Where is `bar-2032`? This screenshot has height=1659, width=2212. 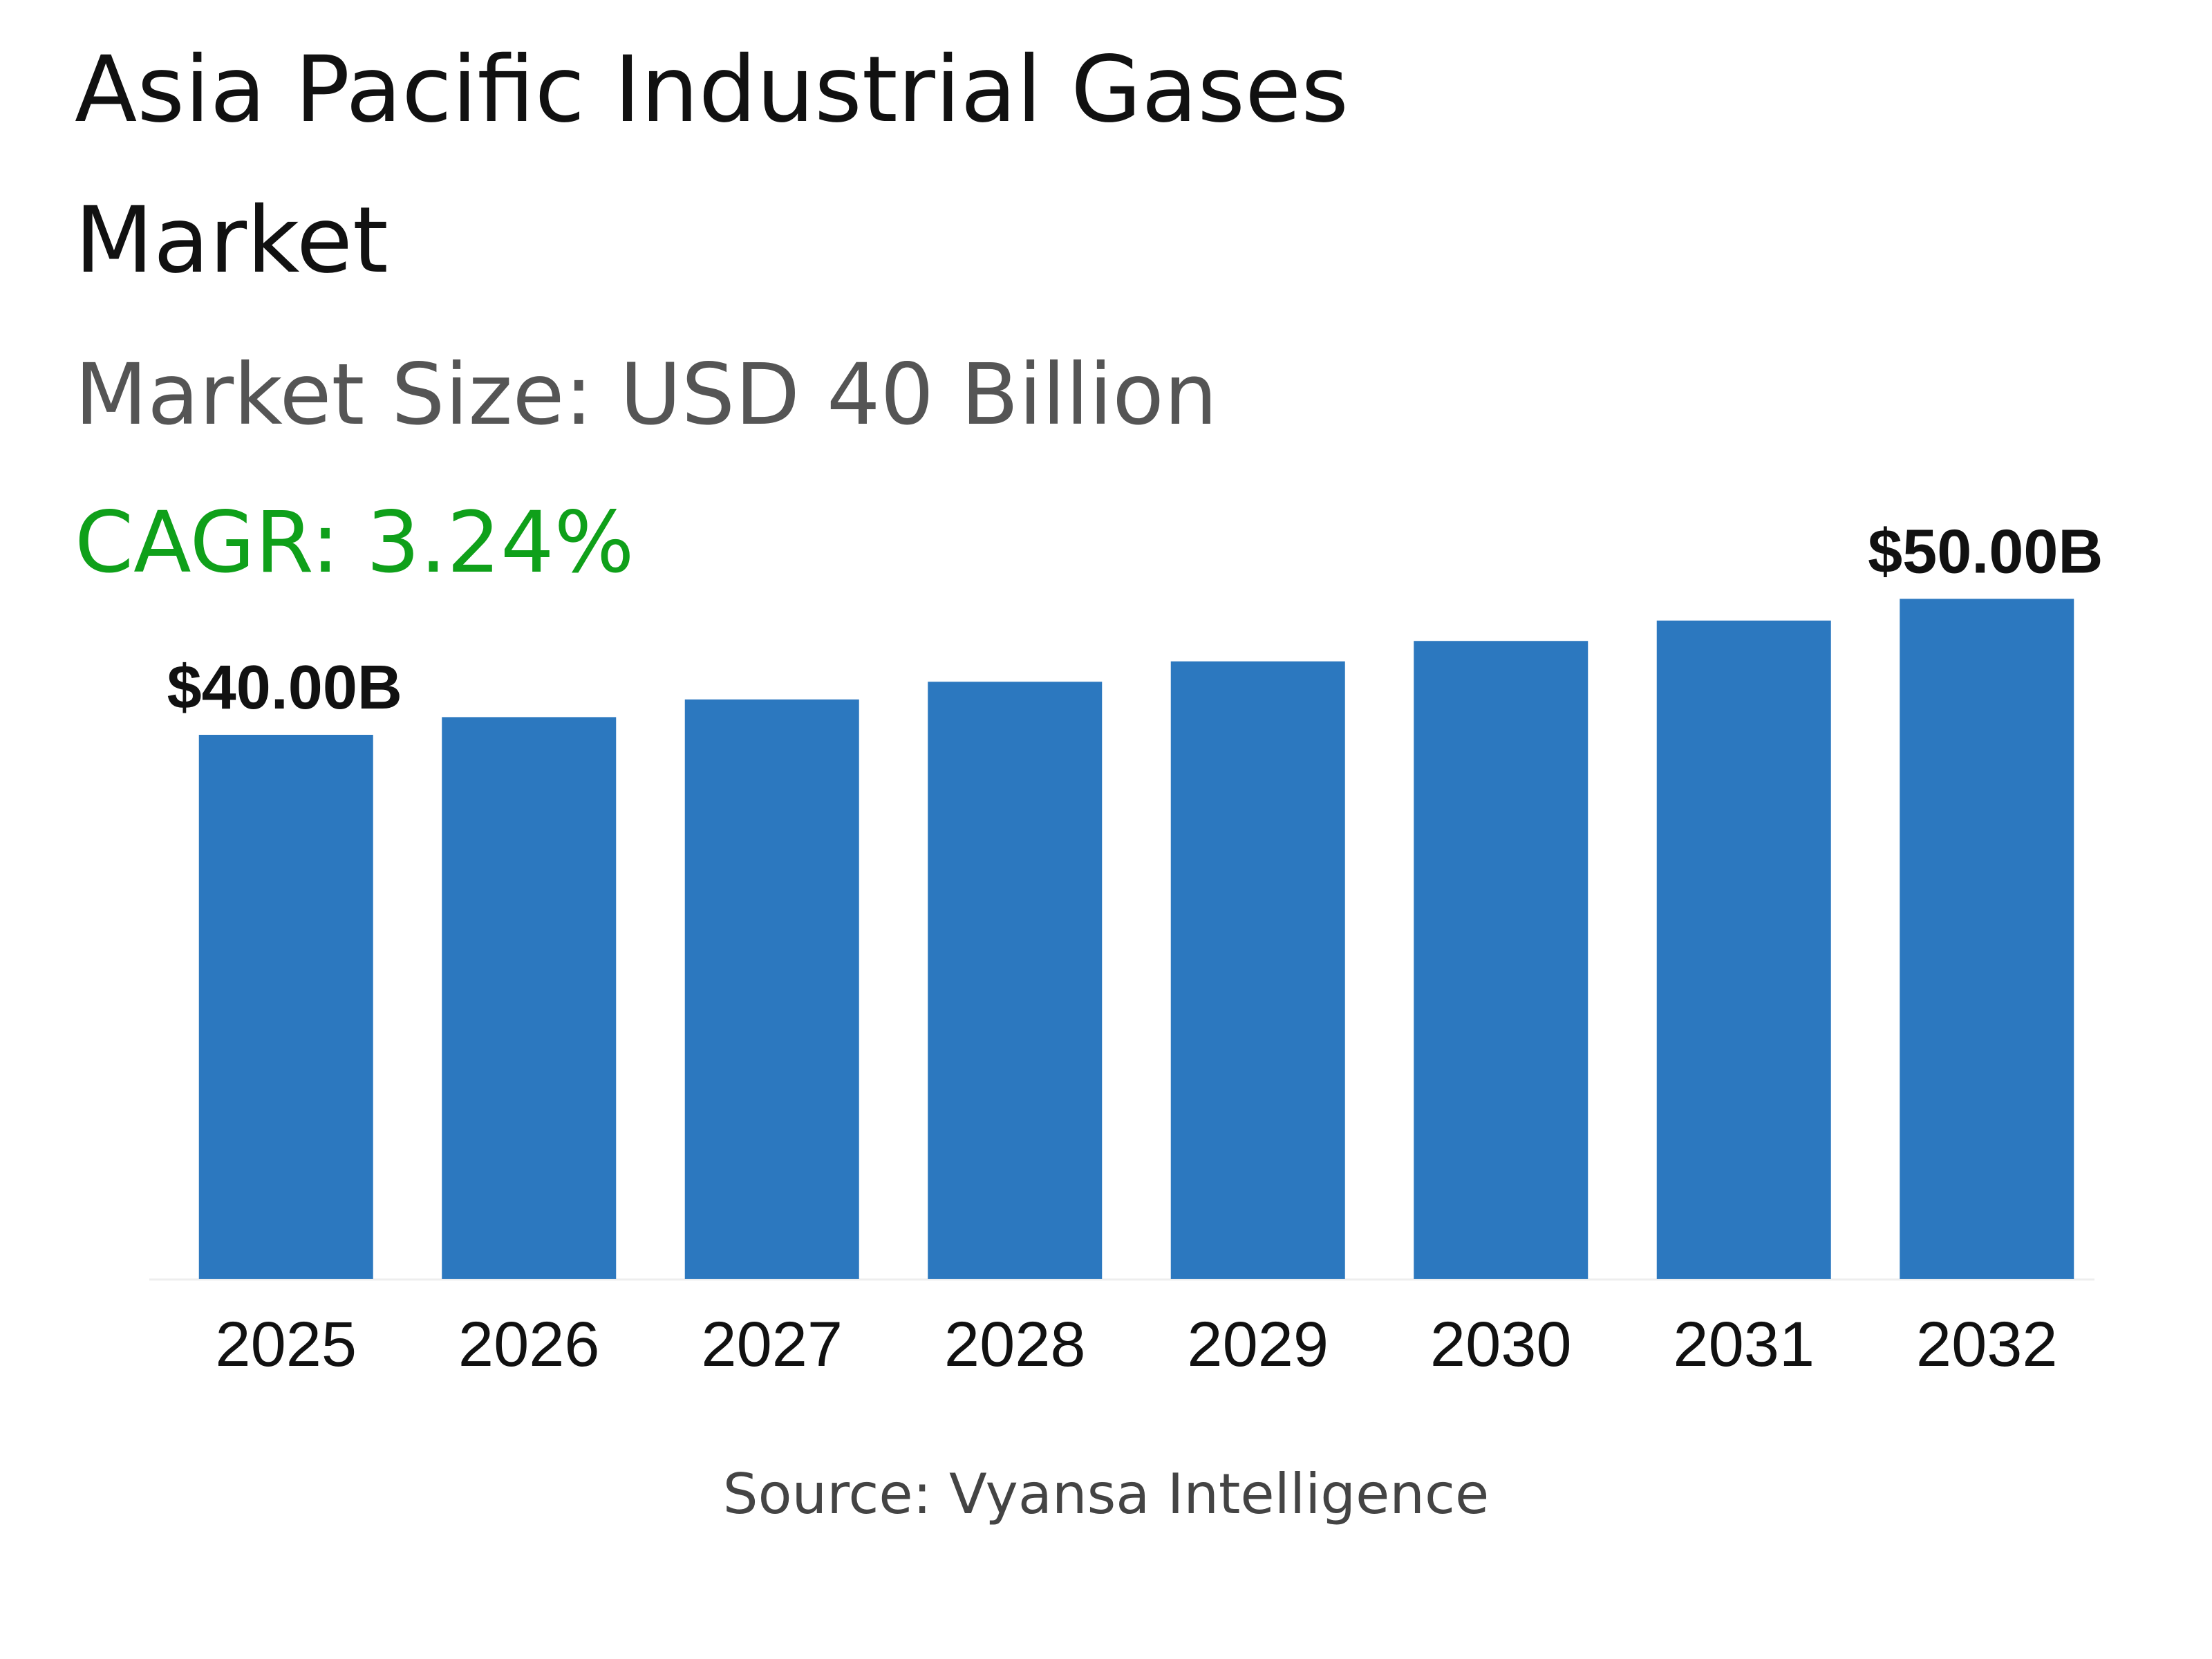
bar-2032 is located at coordinates (1987, 939).